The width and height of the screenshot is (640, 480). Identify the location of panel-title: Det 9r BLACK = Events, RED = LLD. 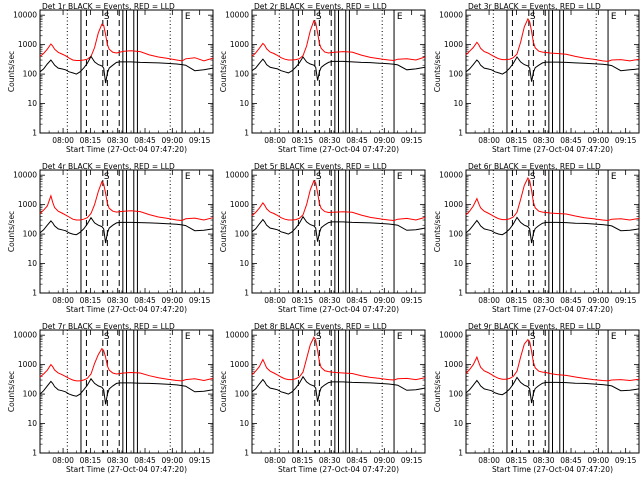
(534, 326).